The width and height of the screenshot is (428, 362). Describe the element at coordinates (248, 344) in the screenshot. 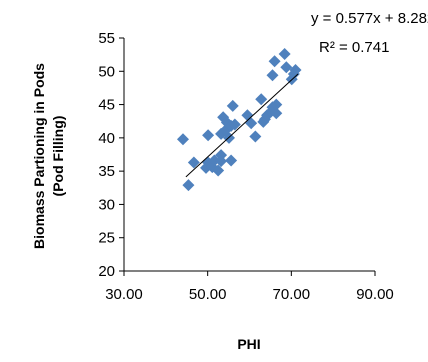

I see `x-axis-title: PHI` at that location.